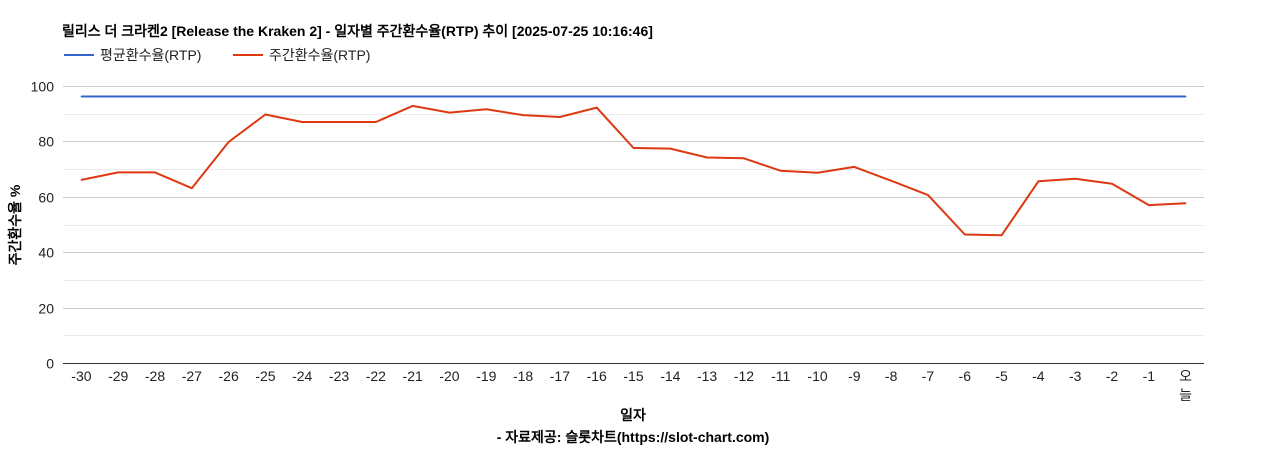 The width and height of the screenshot is (1268, 450). I want to click on x-tick-label: -25, so click(265, 376).